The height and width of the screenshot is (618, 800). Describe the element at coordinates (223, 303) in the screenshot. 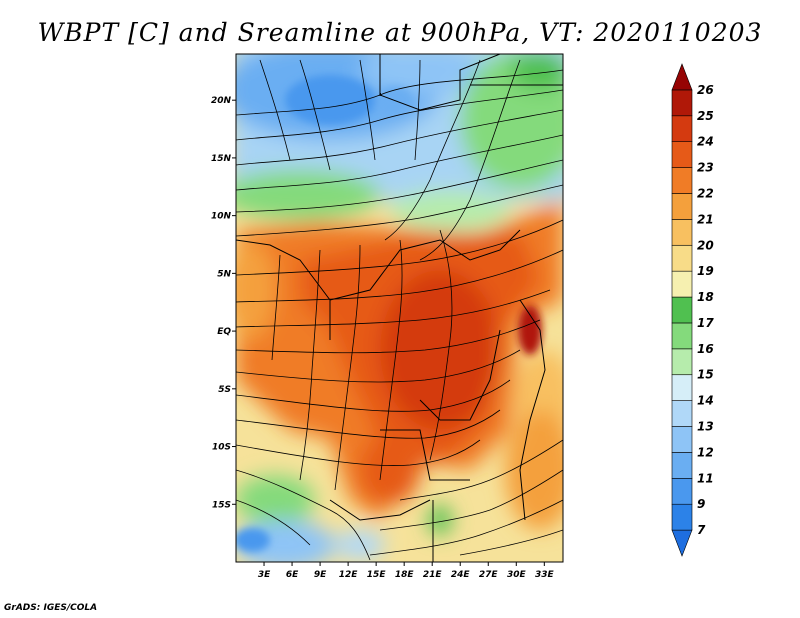

I see `latitude-axis: 20N 15N 10N 5N EQ 5S 10S 15S` at that location.